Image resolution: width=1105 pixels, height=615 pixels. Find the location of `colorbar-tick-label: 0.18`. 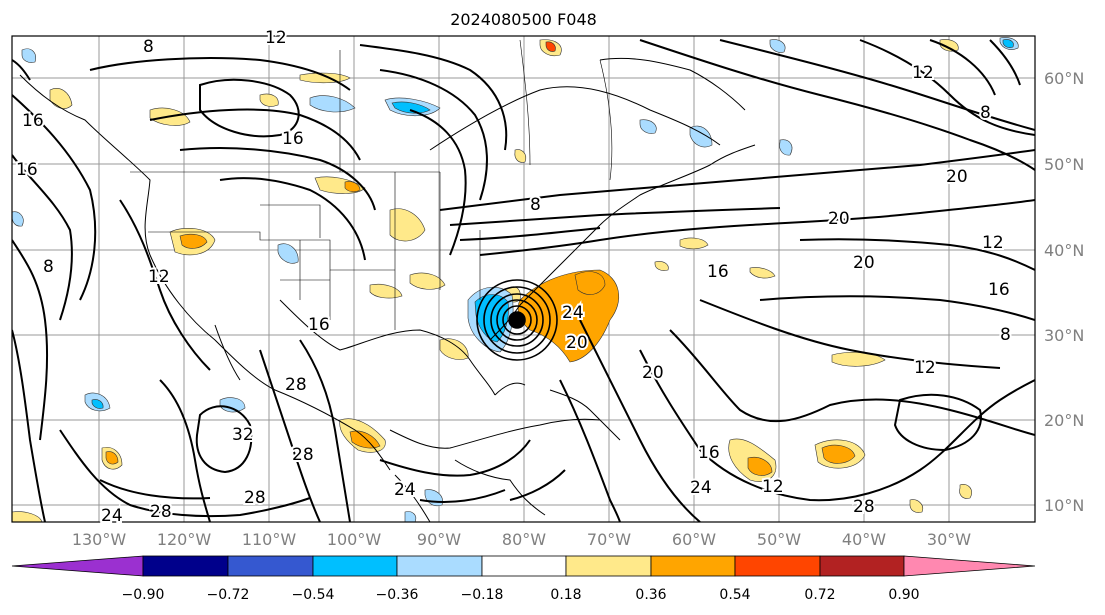

colorbar-tick-label: 0.18 is located at coordinates (565, 595).